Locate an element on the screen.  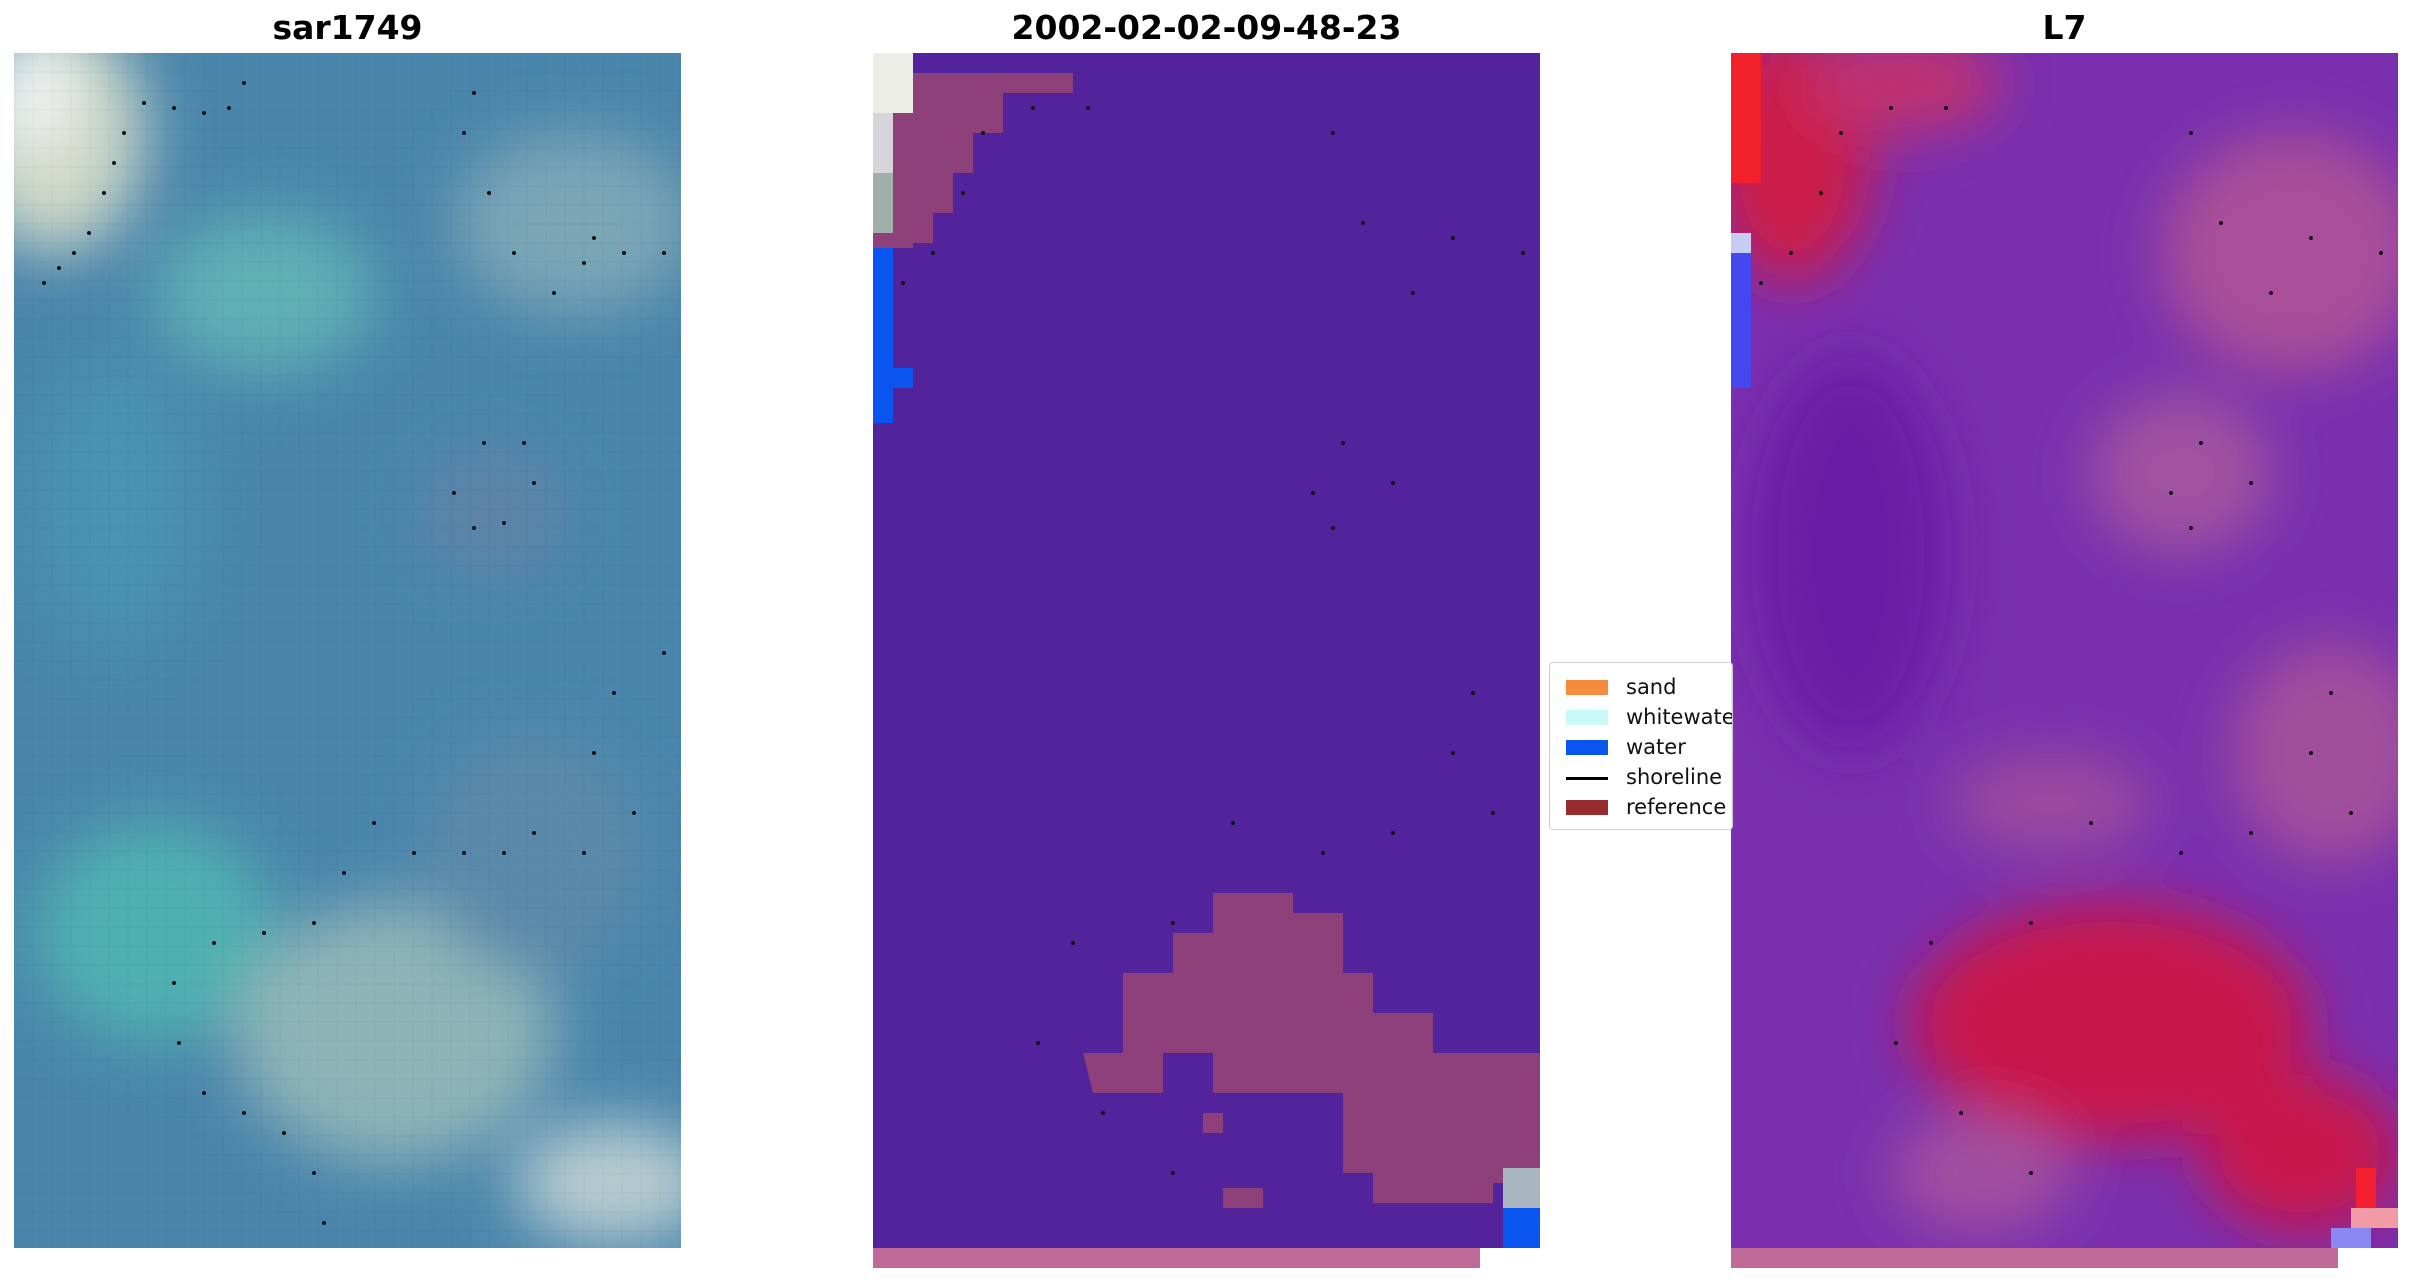
legend-item-water: water is located at coordinates (1645, 747).